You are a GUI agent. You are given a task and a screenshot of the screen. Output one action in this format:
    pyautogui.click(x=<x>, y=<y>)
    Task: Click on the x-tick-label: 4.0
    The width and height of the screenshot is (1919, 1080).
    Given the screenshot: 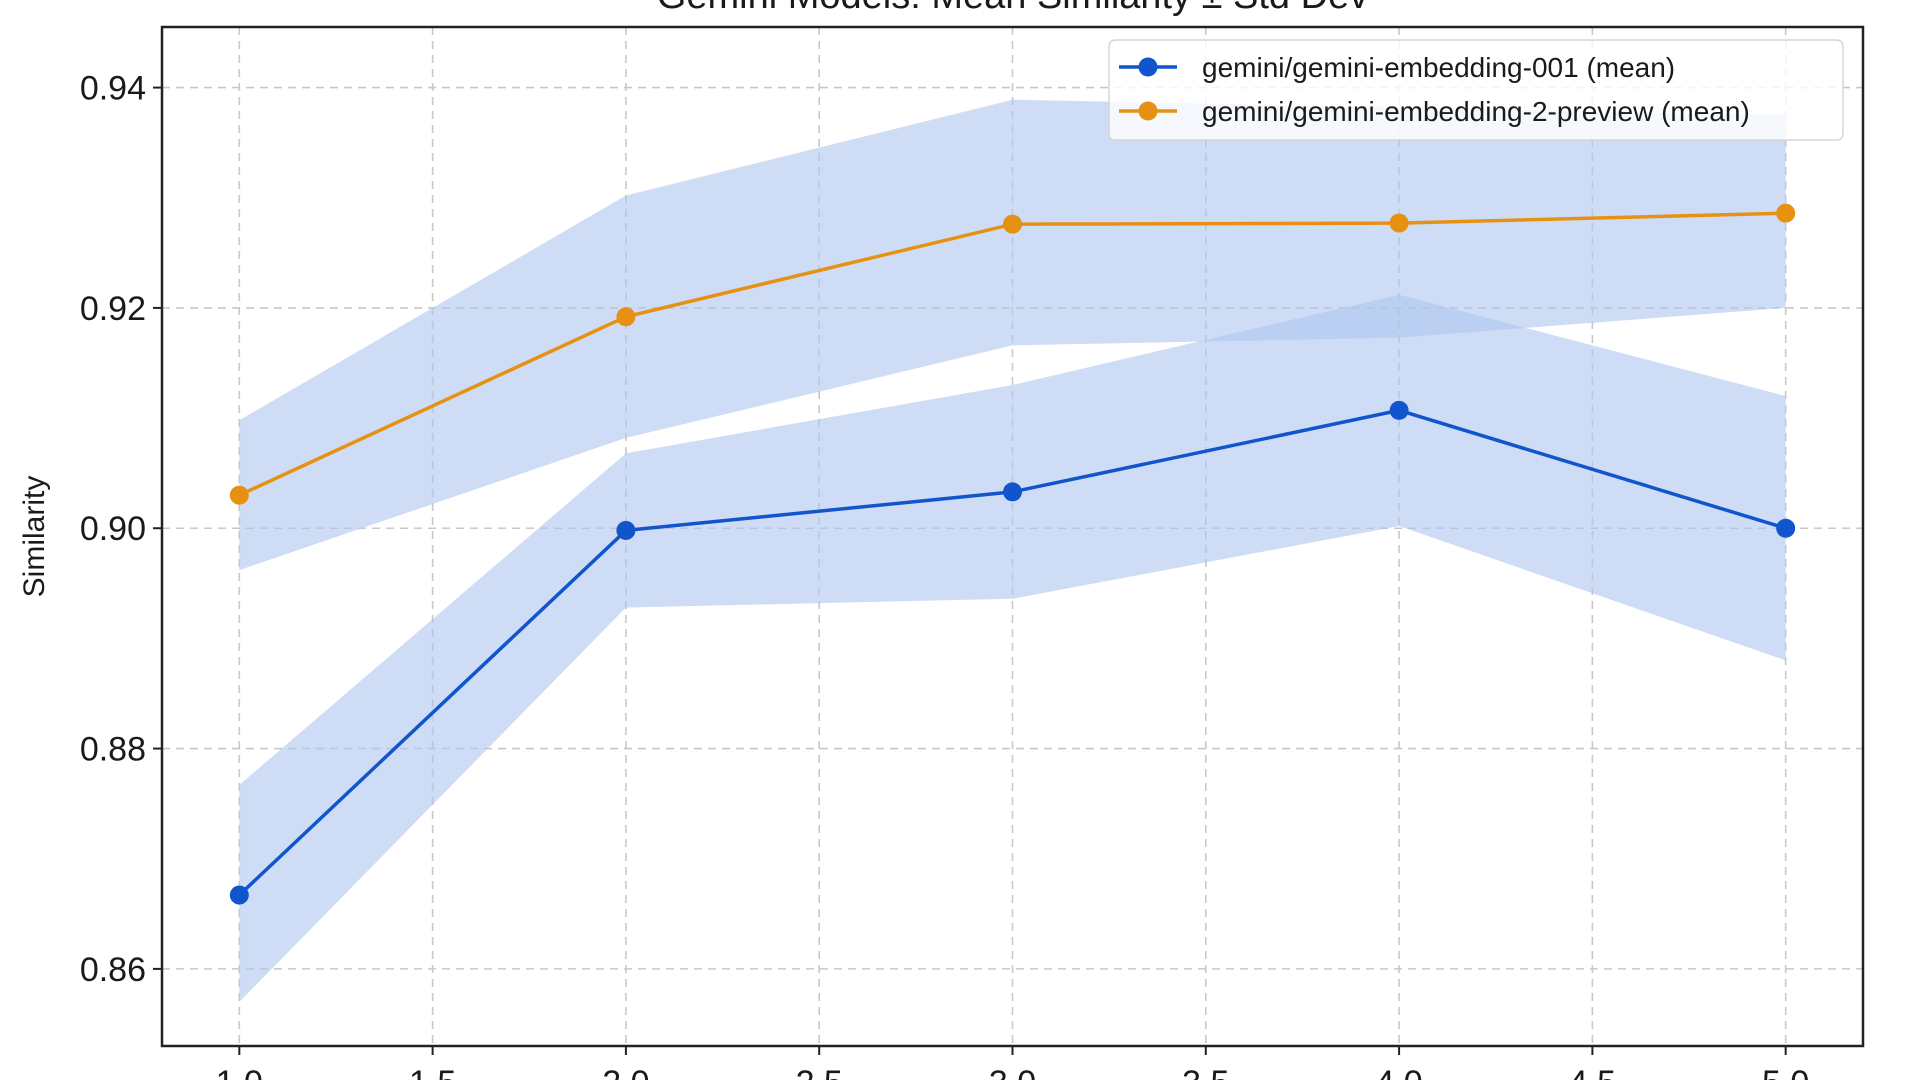 What is the action you would take?
    pyautogui.click(x=1398, y=1072)
    